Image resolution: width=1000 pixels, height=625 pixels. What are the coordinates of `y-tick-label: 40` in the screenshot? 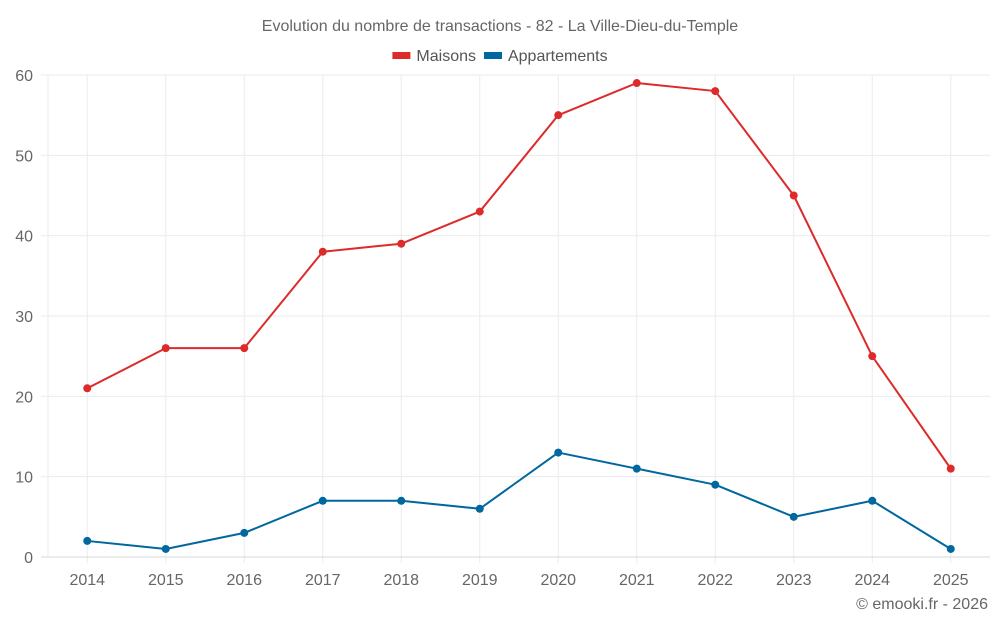 It's located at (24, 237).